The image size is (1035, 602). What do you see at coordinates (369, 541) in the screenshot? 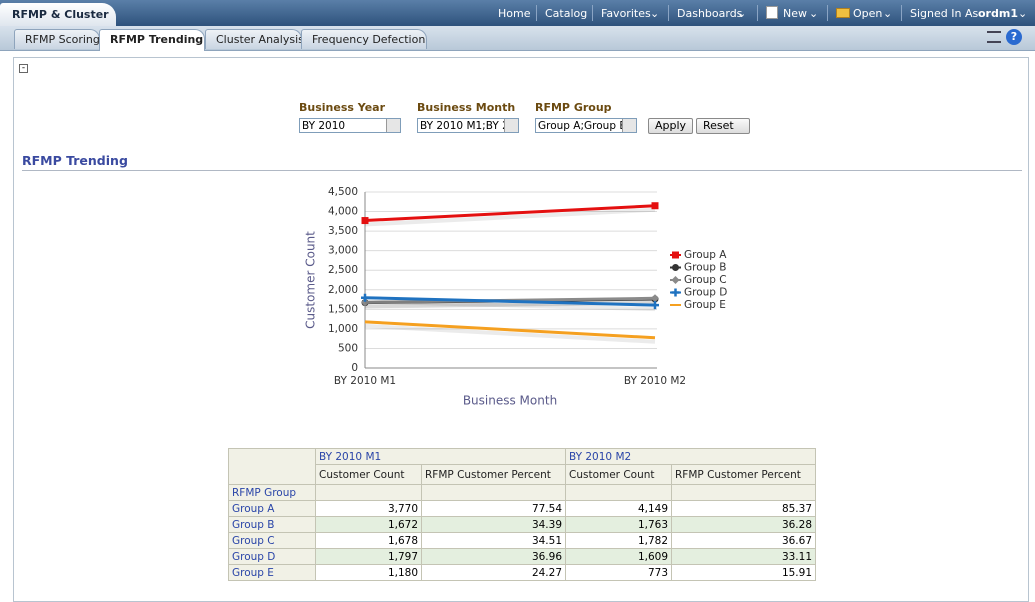
I see `table-cell: 1,678` at bounding box center [369, 541].